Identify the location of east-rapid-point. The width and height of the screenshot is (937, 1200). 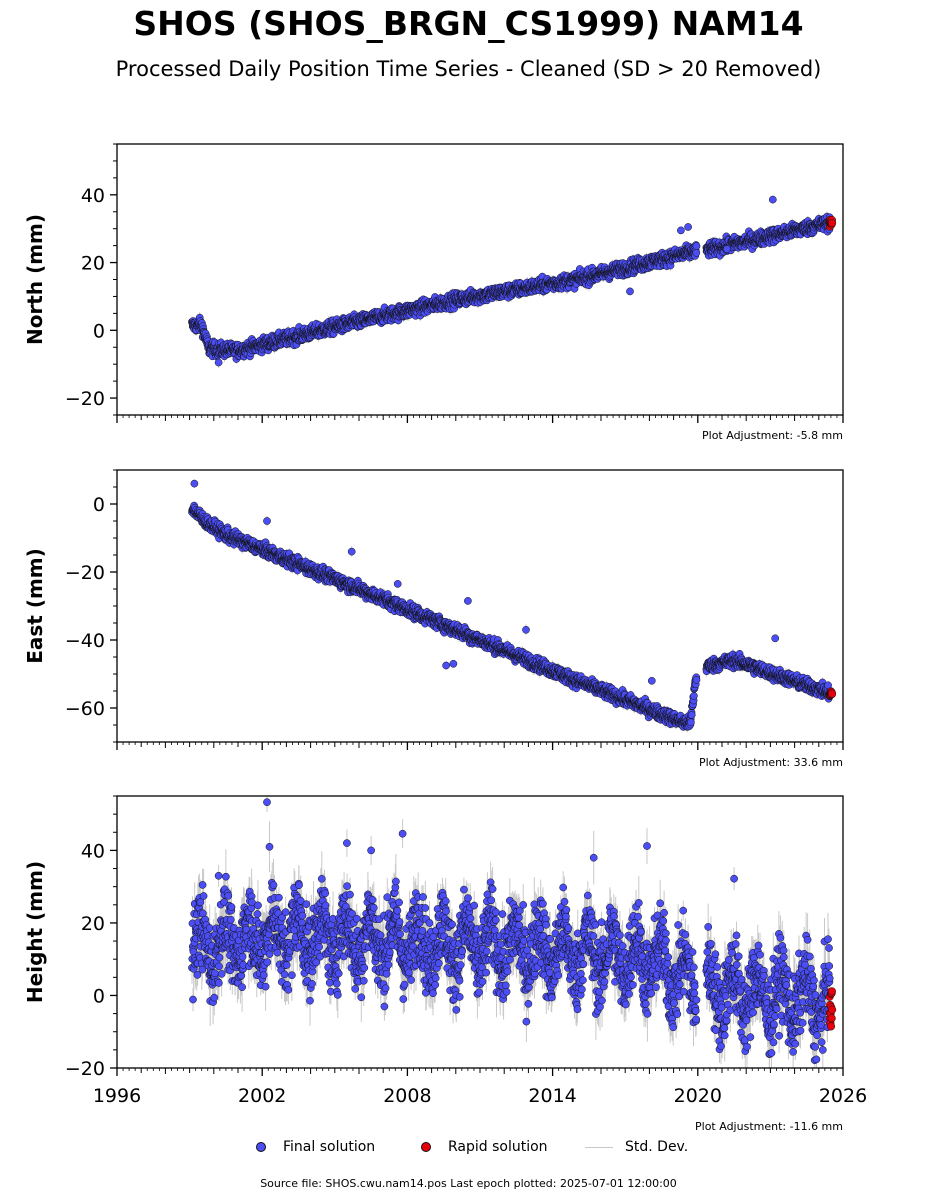
(832, 693).